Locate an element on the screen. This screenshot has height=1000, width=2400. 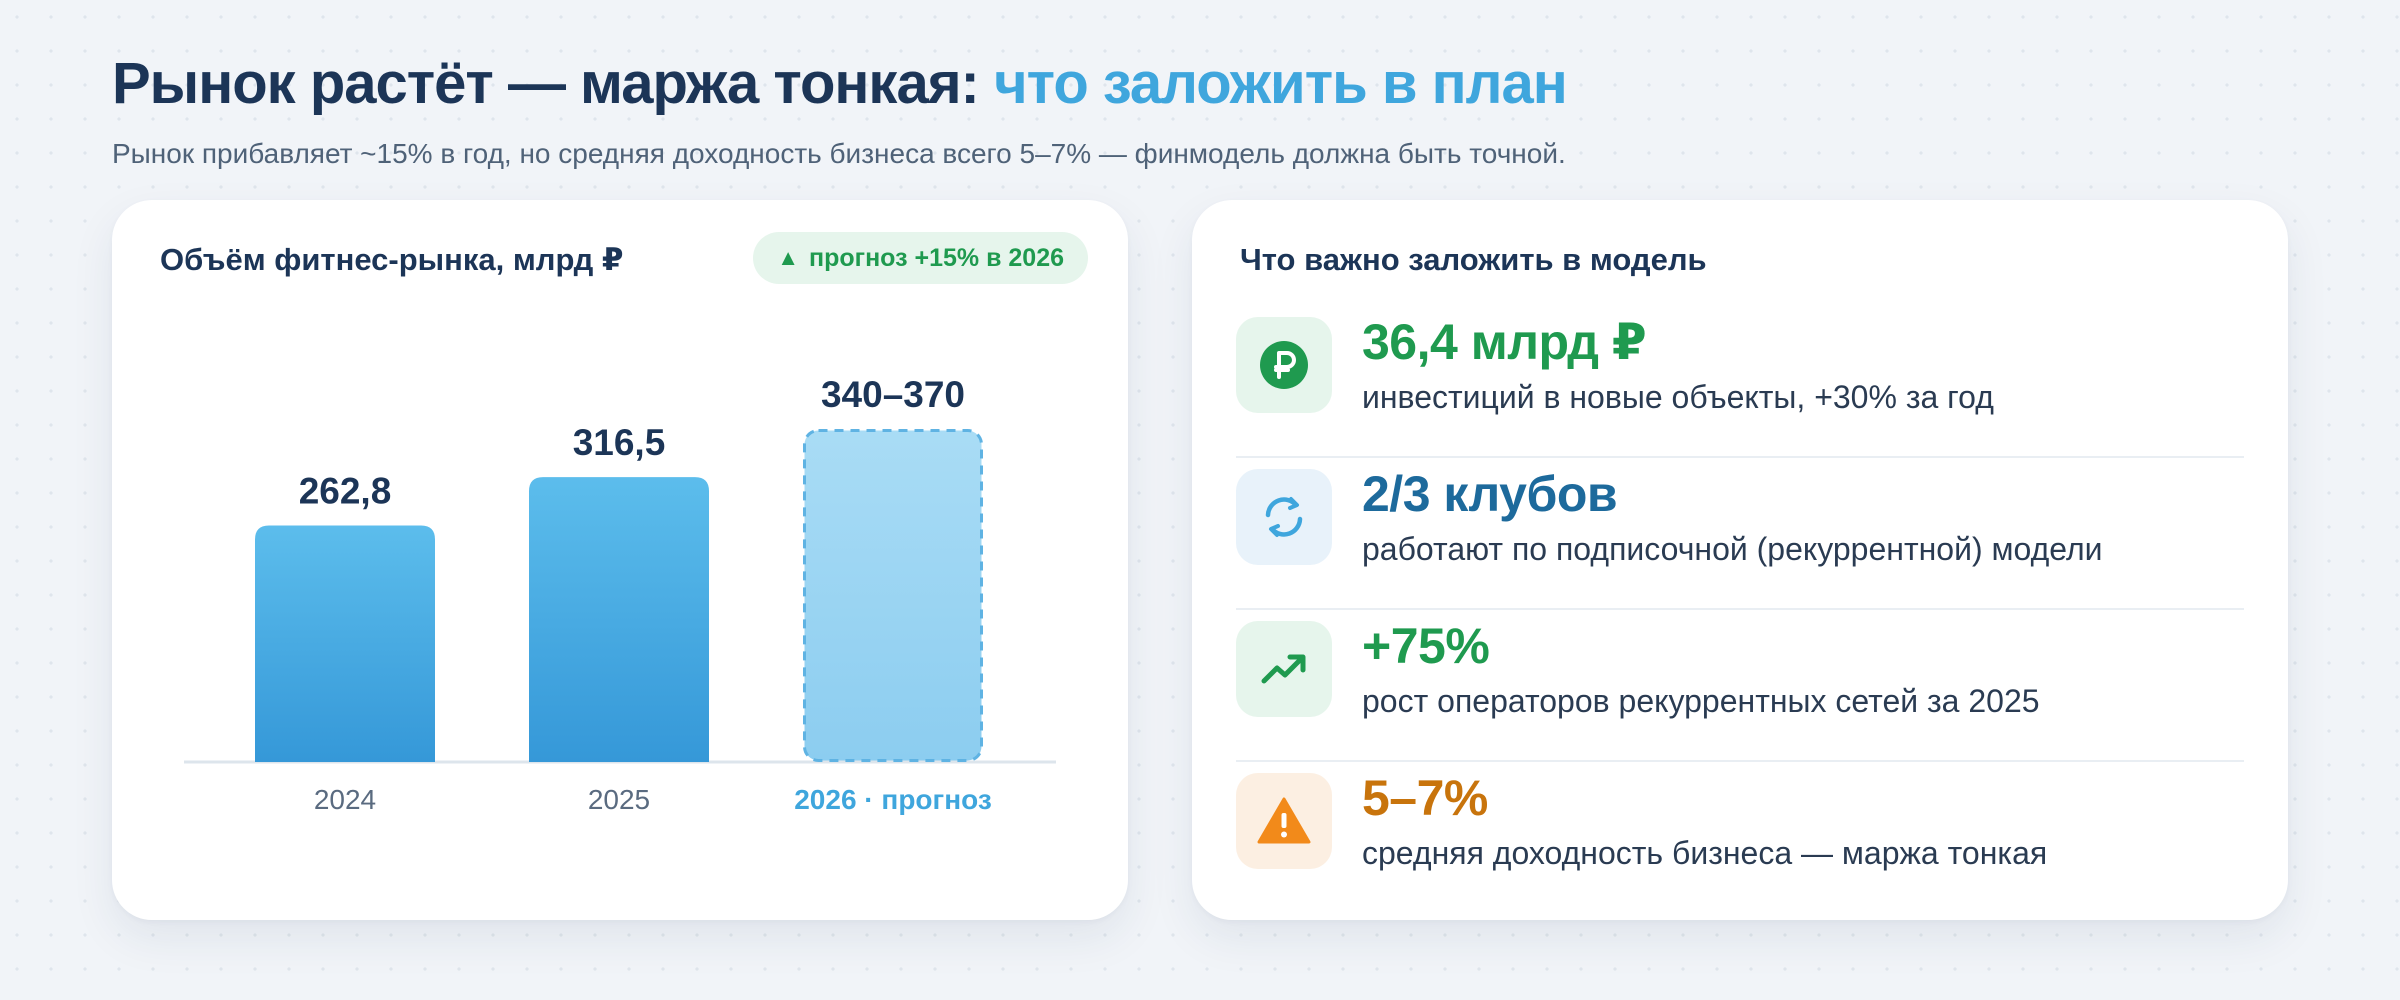
data-label: 340–370 is located at coordinates (893, 394).